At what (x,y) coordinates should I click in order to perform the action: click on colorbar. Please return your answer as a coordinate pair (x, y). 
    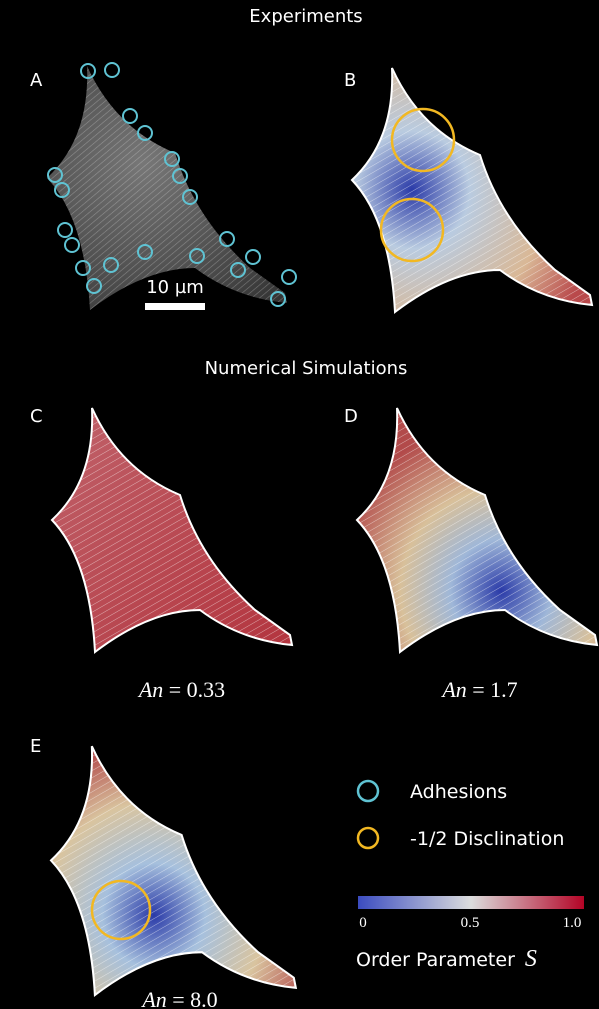
    Looking at the image, I should click on (471, 902).